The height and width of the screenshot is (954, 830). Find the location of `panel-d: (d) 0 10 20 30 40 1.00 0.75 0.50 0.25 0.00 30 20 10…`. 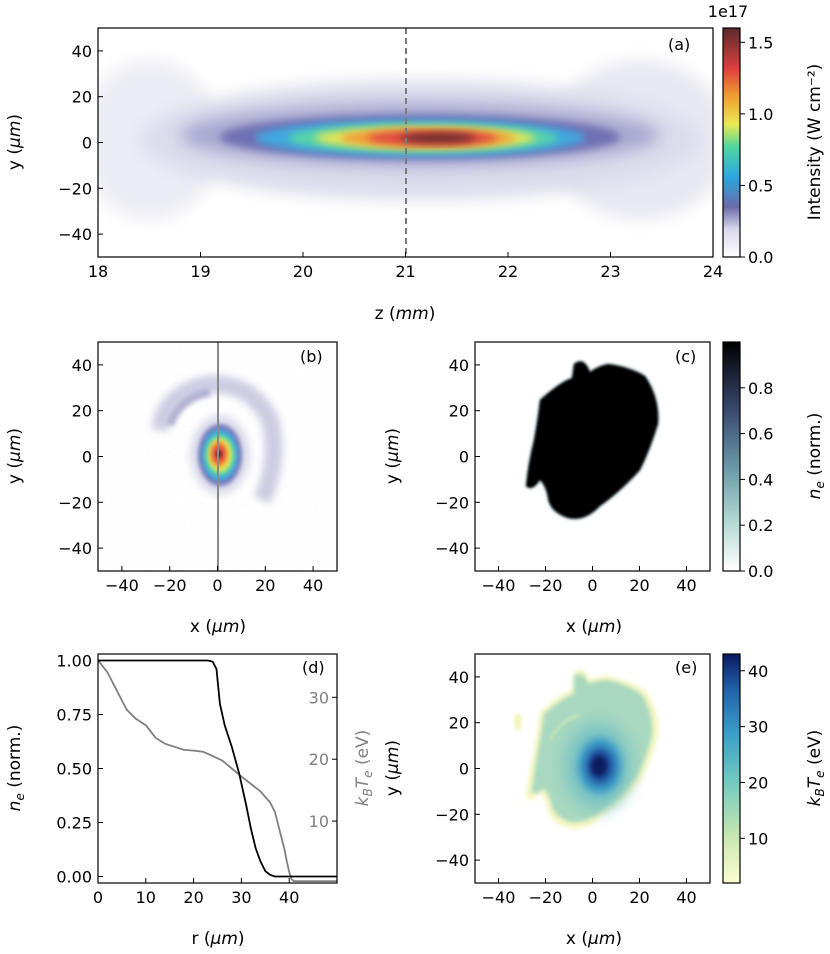

panel-d: (d) 0 10 20 30 40 1.00 0.75 0.50 0.25 0.00 30 20 10… is located at coordinates (190, 800).